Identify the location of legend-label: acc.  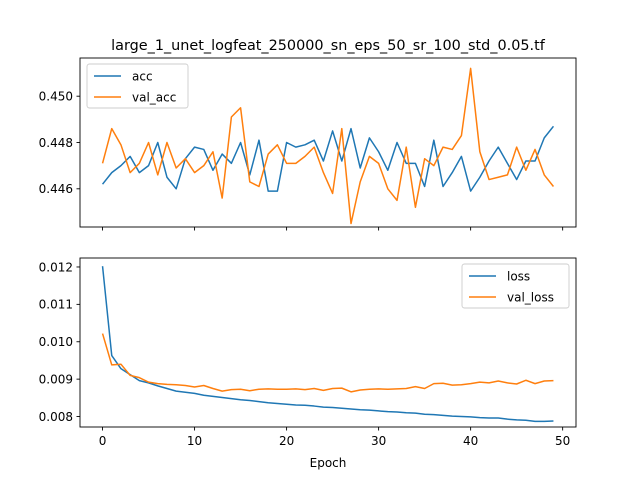
(142, 76).